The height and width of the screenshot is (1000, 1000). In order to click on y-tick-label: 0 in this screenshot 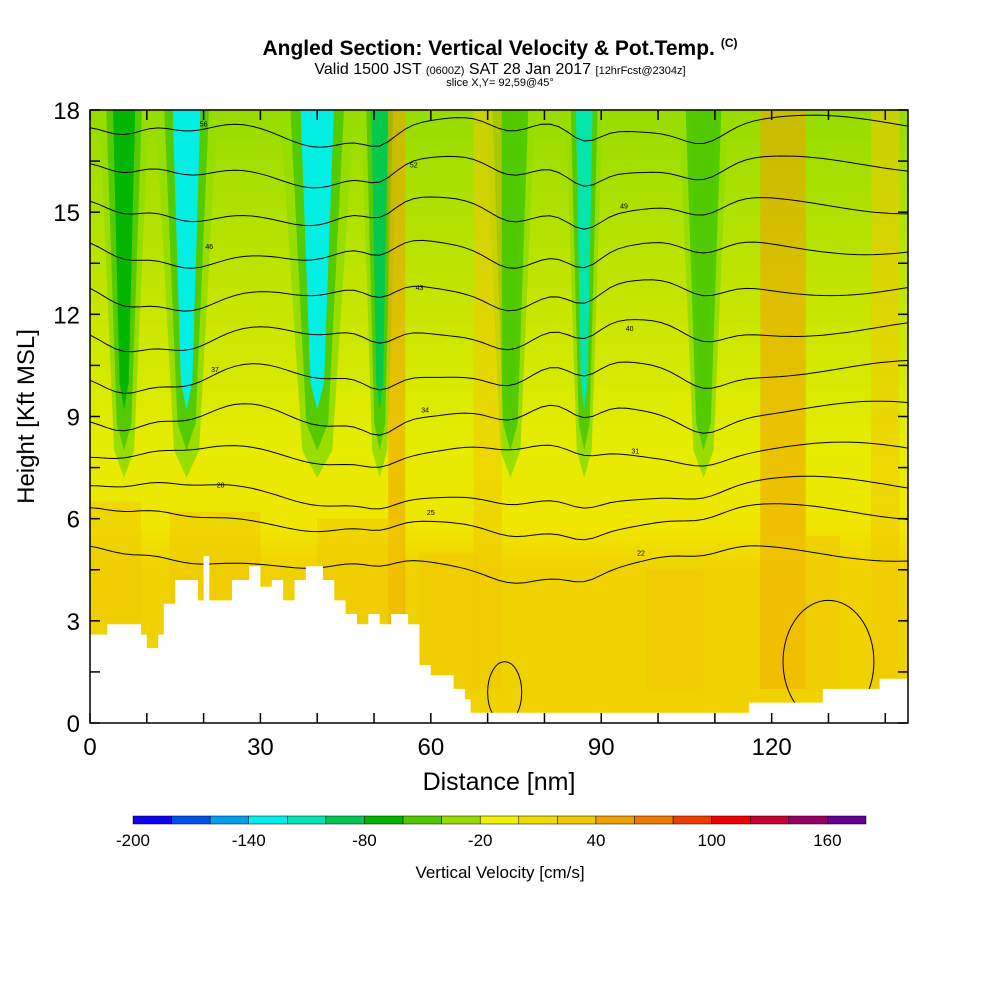, I will do `click(73, 724)`.